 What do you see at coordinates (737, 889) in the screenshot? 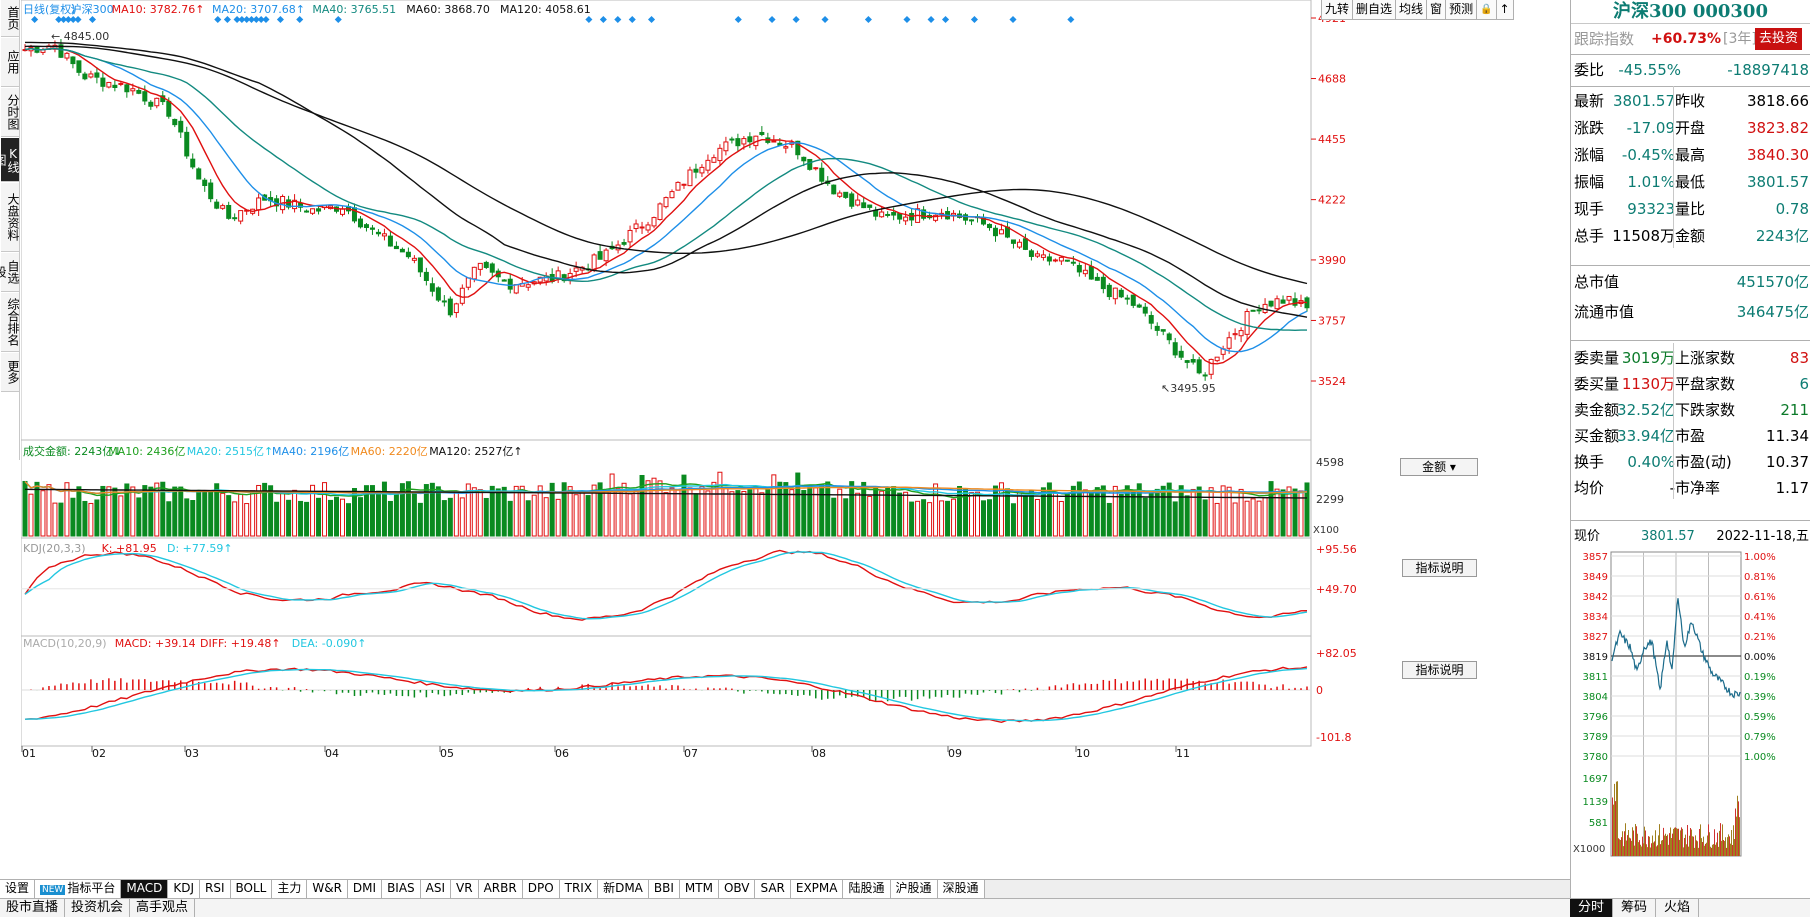
I see `indicator-tab-18: OBV` at bounding box center [737, 889].